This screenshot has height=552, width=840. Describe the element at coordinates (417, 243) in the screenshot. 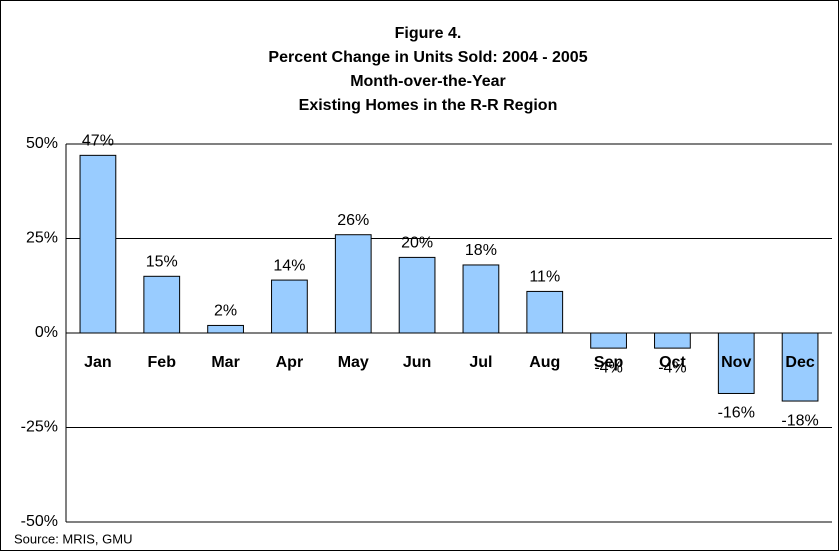

I see `data-label: 20%` at that location.